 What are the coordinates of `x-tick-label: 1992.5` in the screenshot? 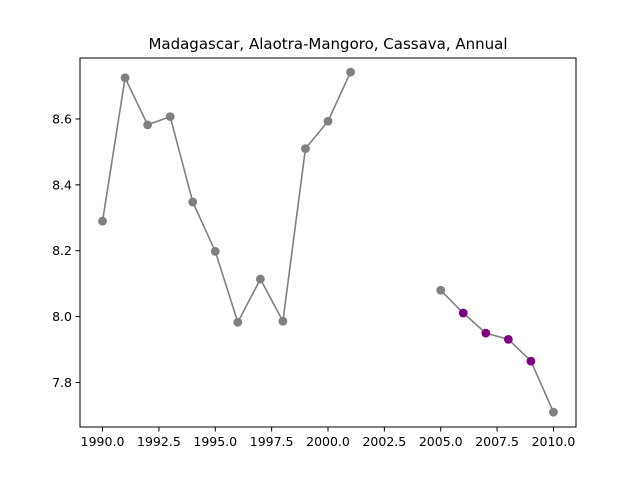 It's located at (159, 441).